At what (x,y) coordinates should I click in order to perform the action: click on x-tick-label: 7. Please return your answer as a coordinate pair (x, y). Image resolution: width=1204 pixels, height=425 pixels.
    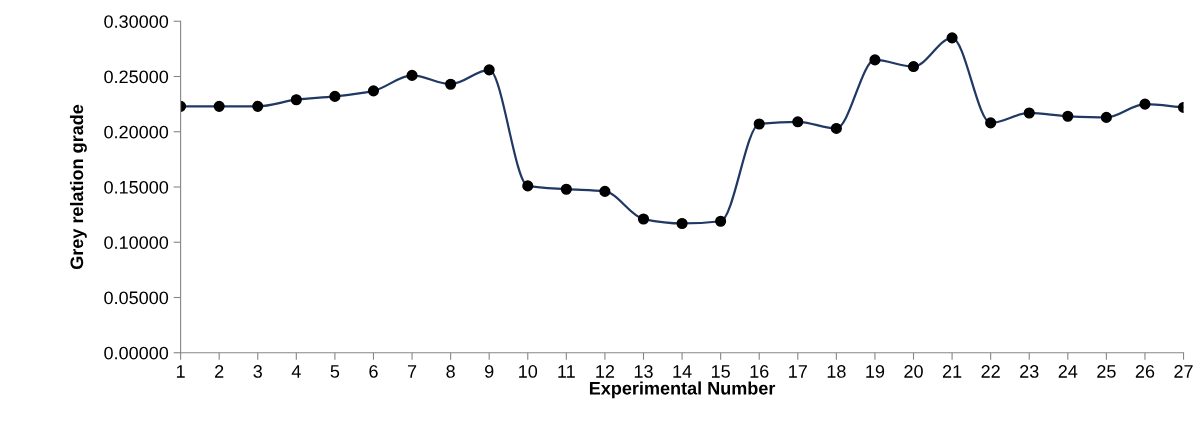
    Looking at the image, I should click on (412, 371).